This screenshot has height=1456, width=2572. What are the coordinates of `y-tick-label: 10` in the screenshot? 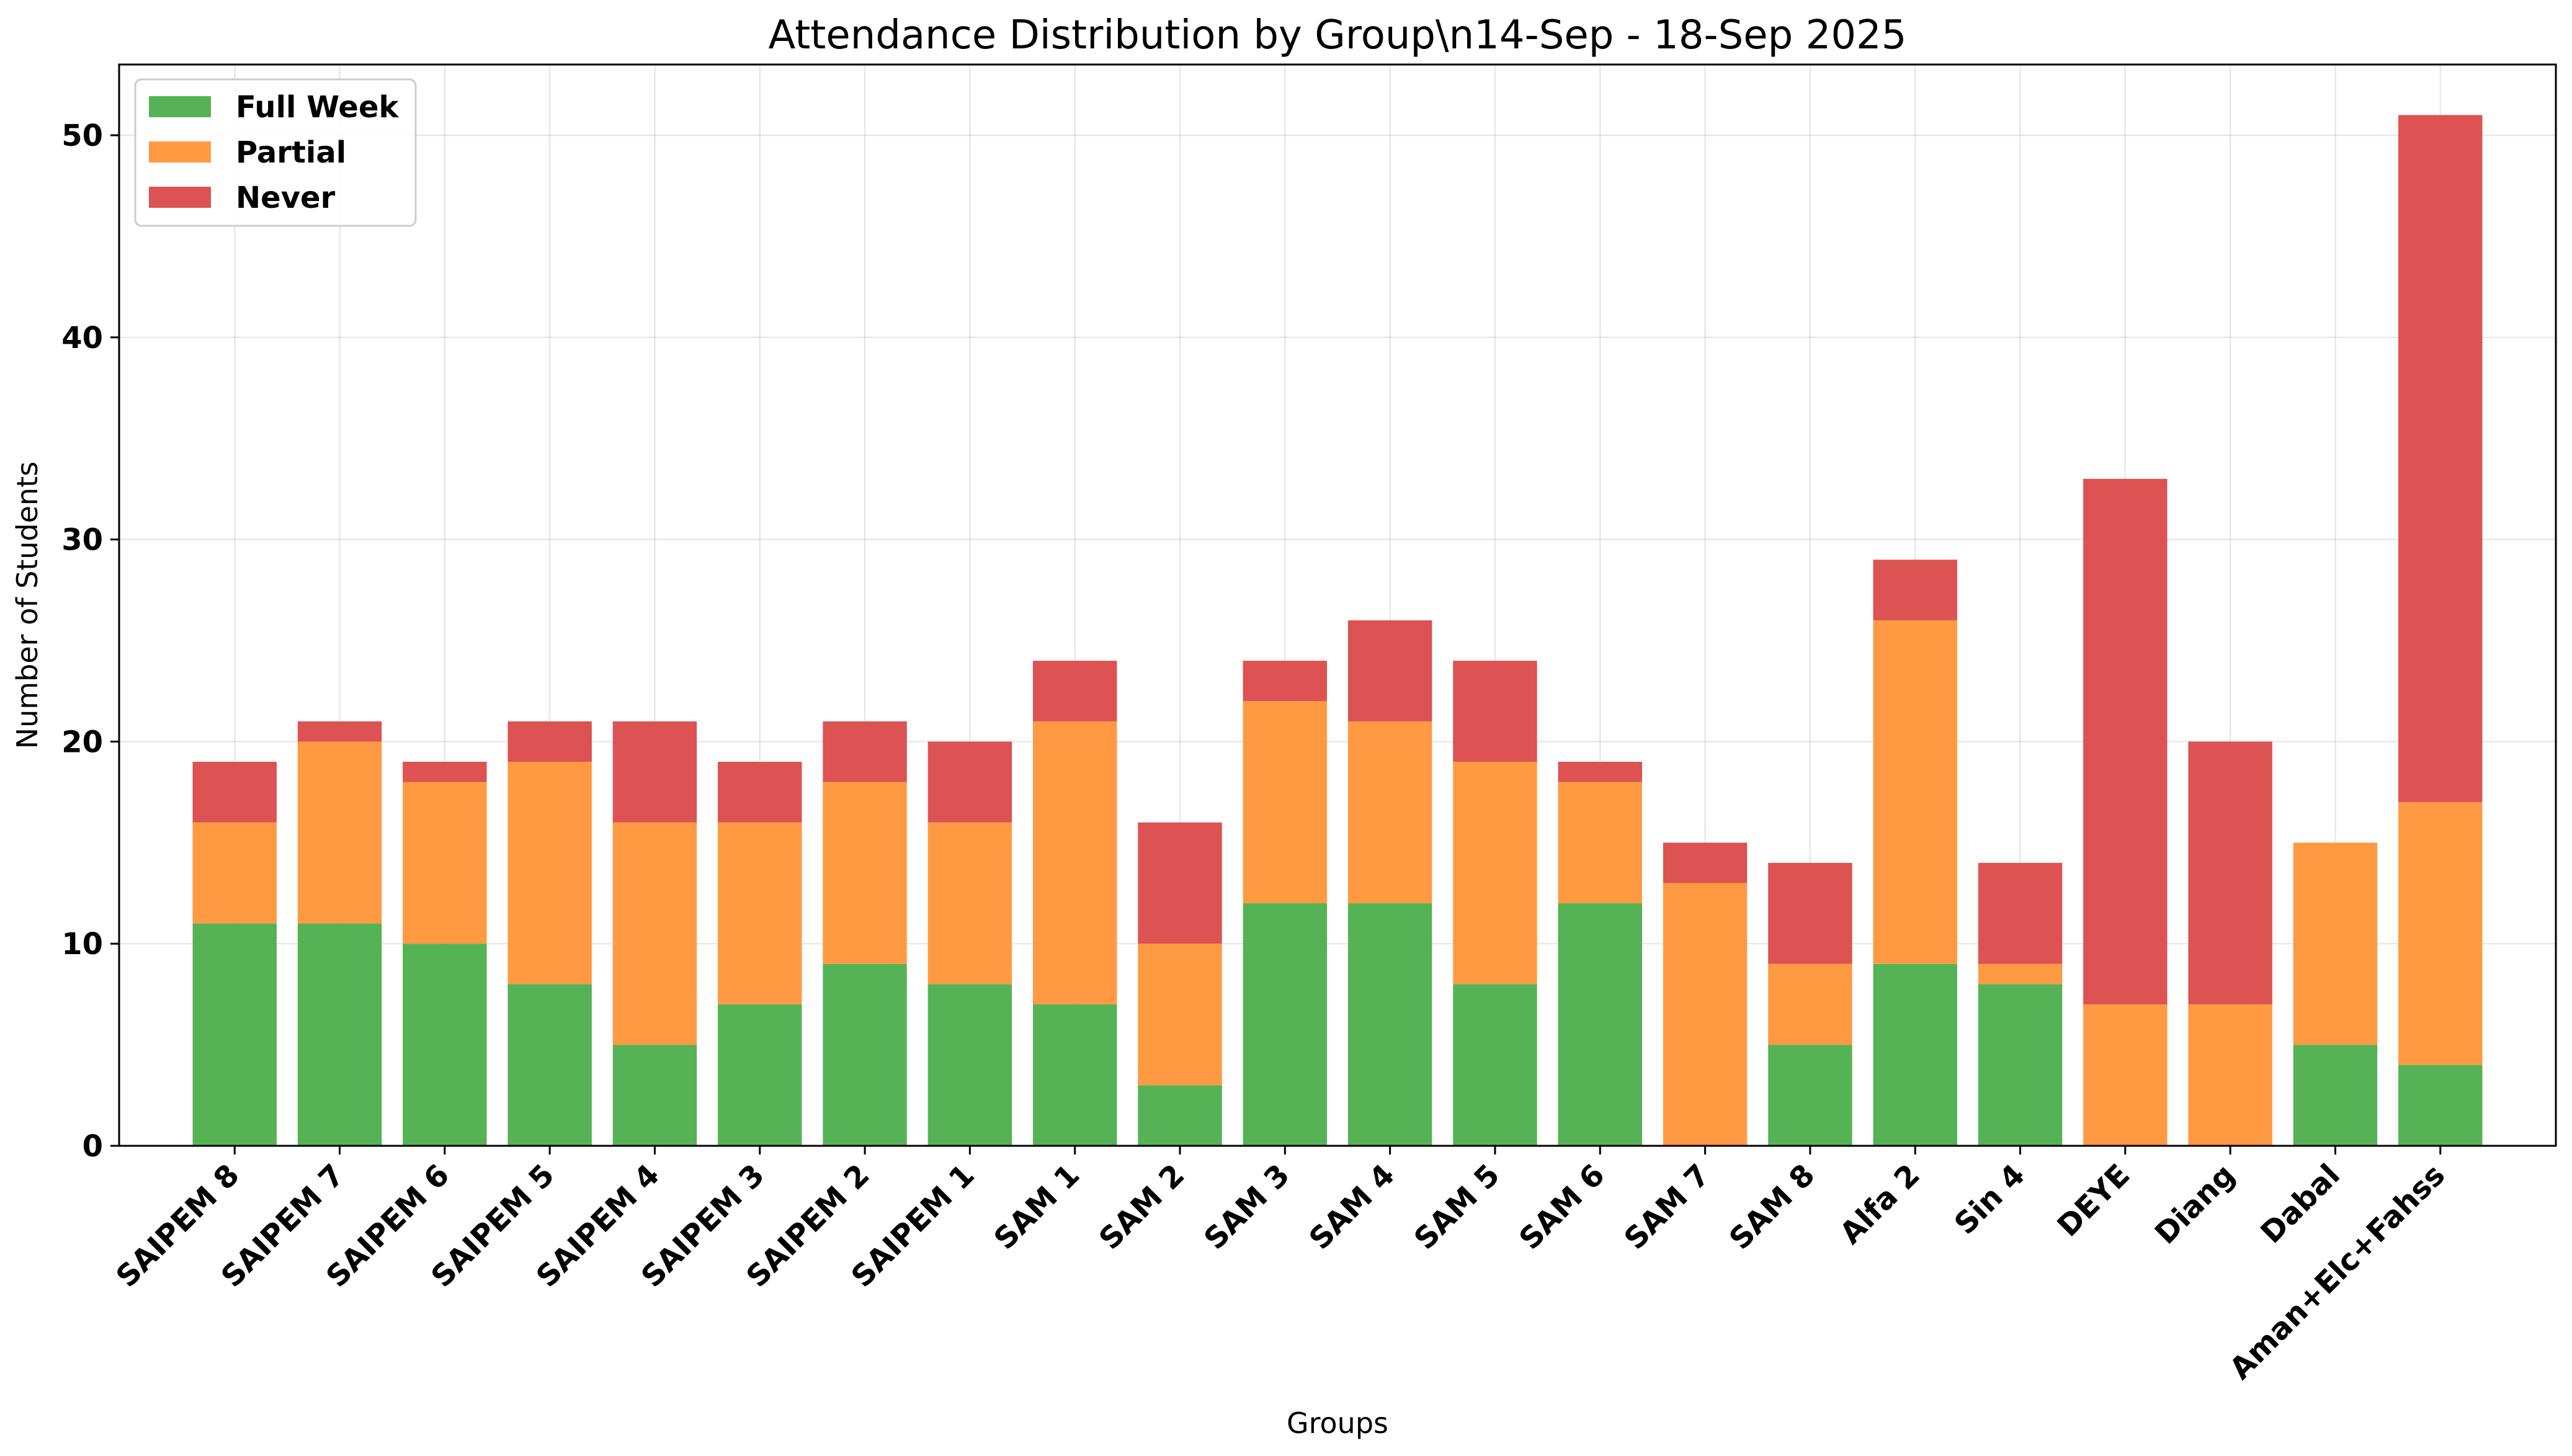 It's located at (82, 944).